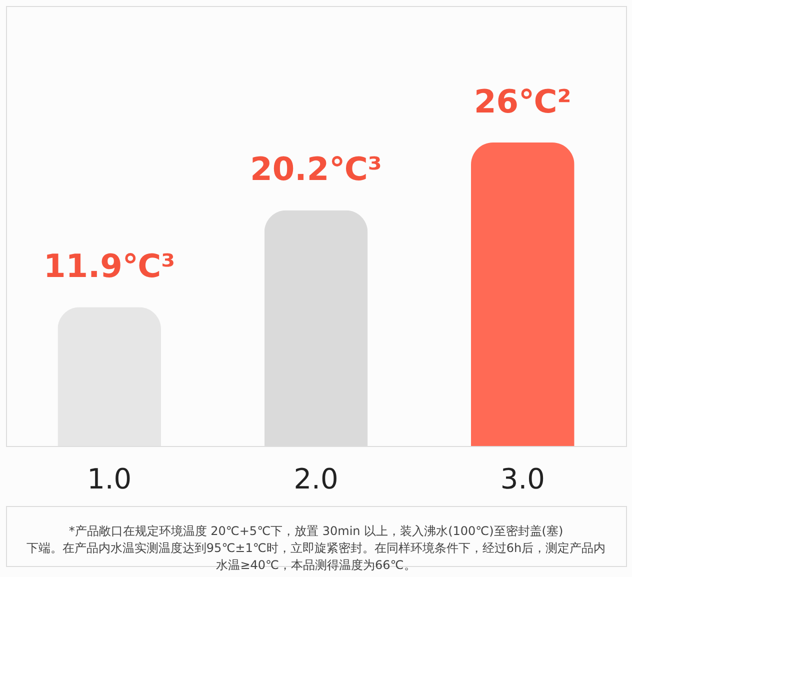  I want to click on data-label: 20.2℃³, so click(316, 169).